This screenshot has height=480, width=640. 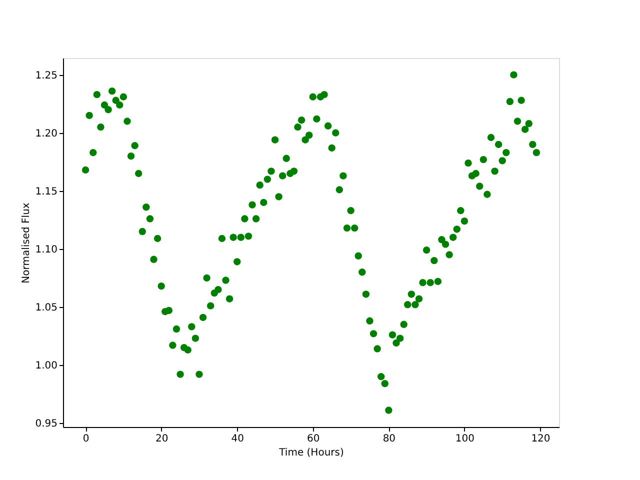 I want to click on x-axis-title: Time (Hours), so click(x=311, y=453).